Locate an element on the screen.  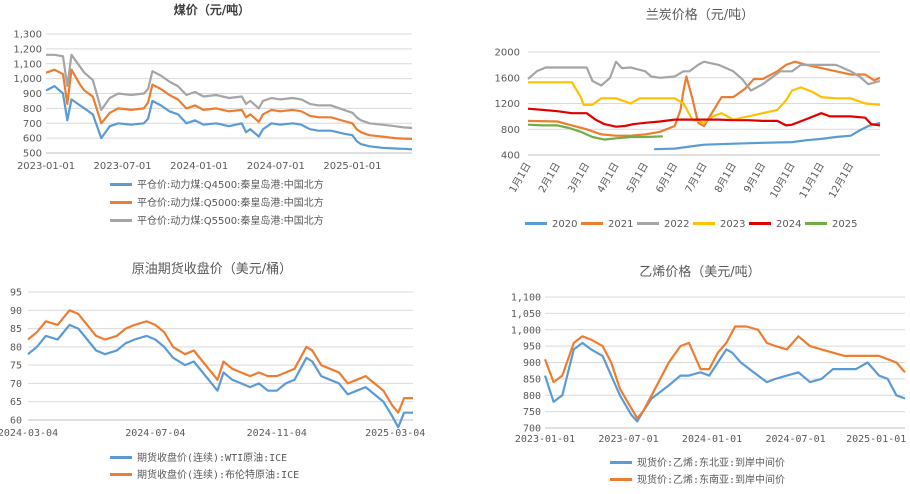
ethylene-legend-label: 现货价:乙烯:东北亚:到岸中间价 is located at coordinates (711, 462).